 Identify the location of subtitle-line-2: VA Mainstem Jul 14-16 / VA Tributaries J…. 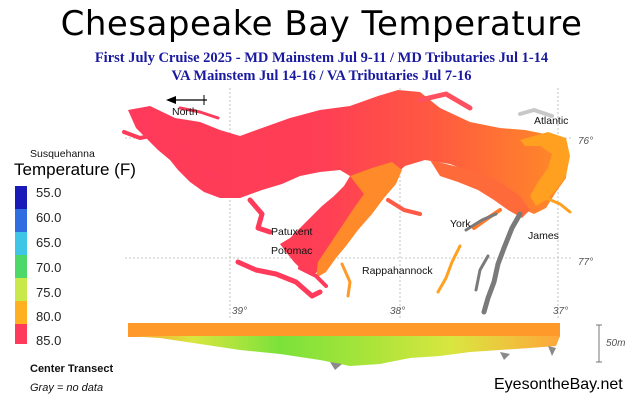
(321, 76).